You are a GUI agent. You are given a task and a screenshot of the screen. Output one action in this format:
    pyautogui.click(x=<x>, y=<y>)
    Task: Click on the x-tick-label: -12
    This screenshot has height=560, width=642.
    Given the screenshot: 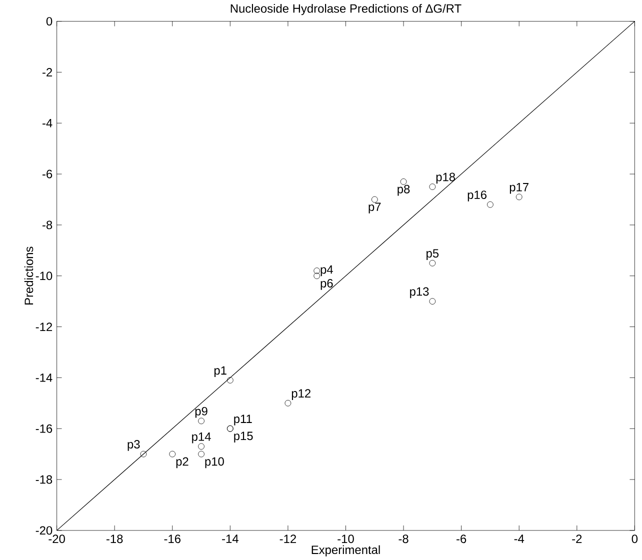 What is the action you would take?
    pyautogui.click(x=288, y=538)
    